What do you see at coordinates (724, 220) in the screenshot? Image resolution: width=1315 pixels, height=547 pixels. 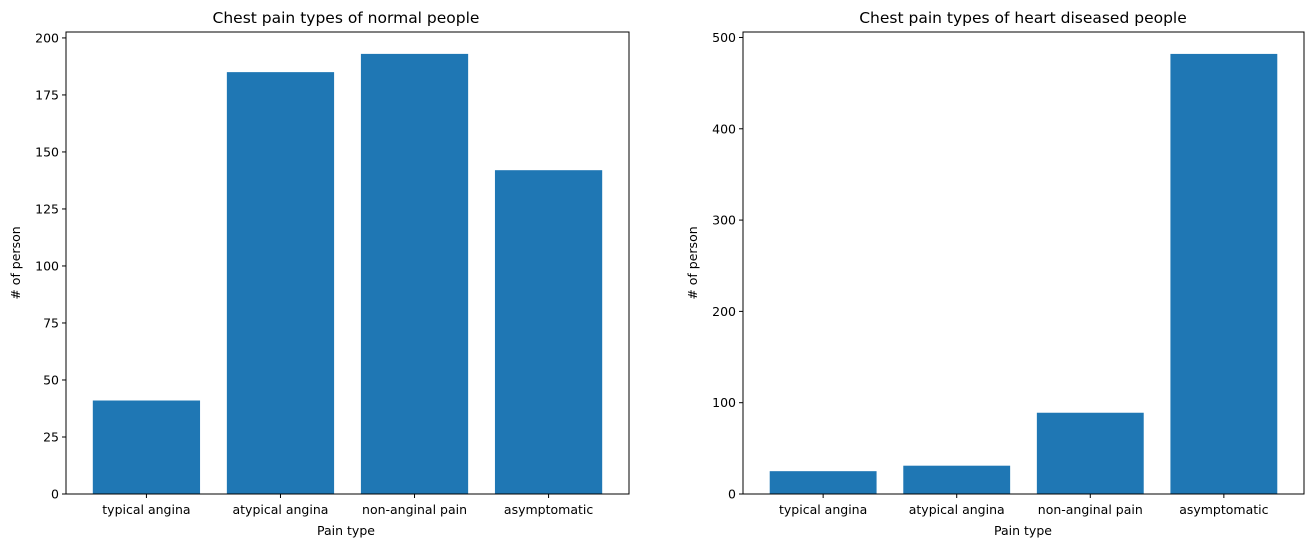 I see `y-tick-label: 300` at bounding box center [724, 220].